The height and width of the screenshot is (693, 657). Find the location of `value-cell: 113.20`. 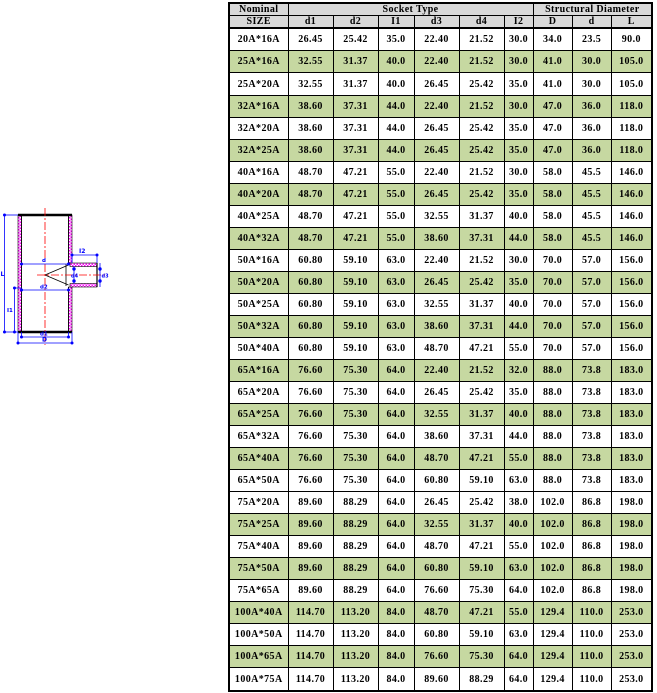

value-cell: 113.20 is located at coordinates (355, 613).